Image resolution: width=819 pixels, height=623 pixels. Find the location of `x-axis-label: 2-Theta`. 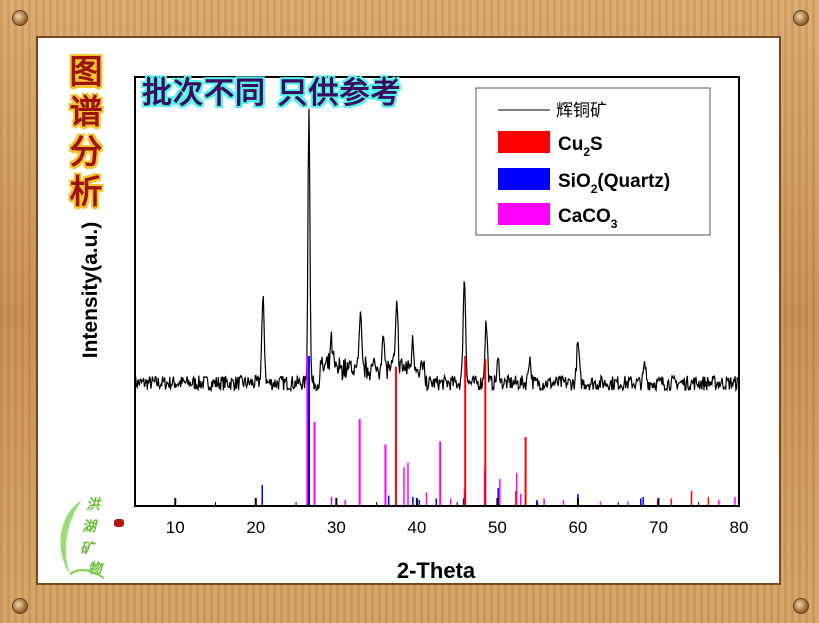

x-axis-label: 2-Theta is located at coordinates (436, 570).